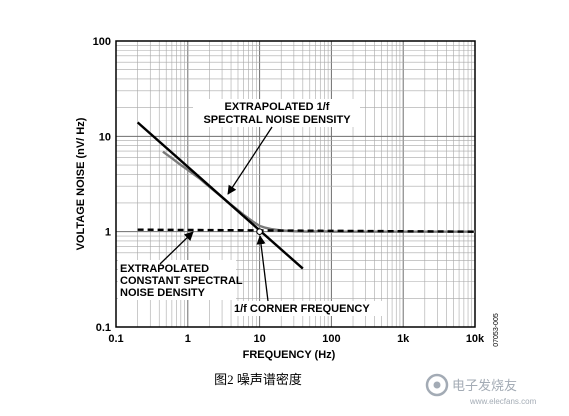 The height and width of the screenshot is (416, 569). I want to click on x-tick-label: 100, so click(331, 339).